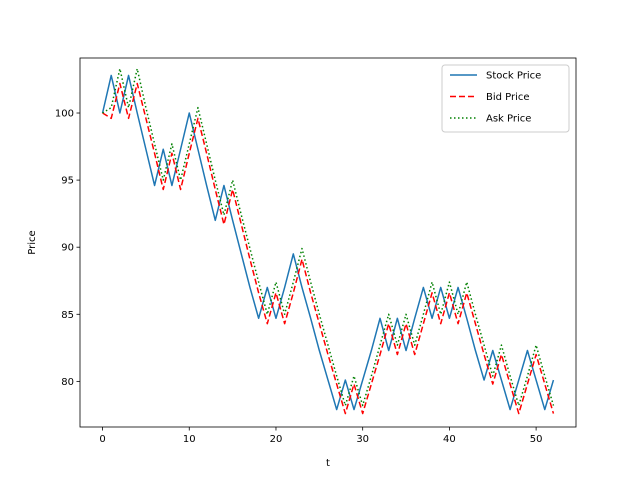 This screenshot has width=640, height=480. Describe the element at coordinates (67, 382) in the screenshot. I see `y-tick-label: 80` at that location.